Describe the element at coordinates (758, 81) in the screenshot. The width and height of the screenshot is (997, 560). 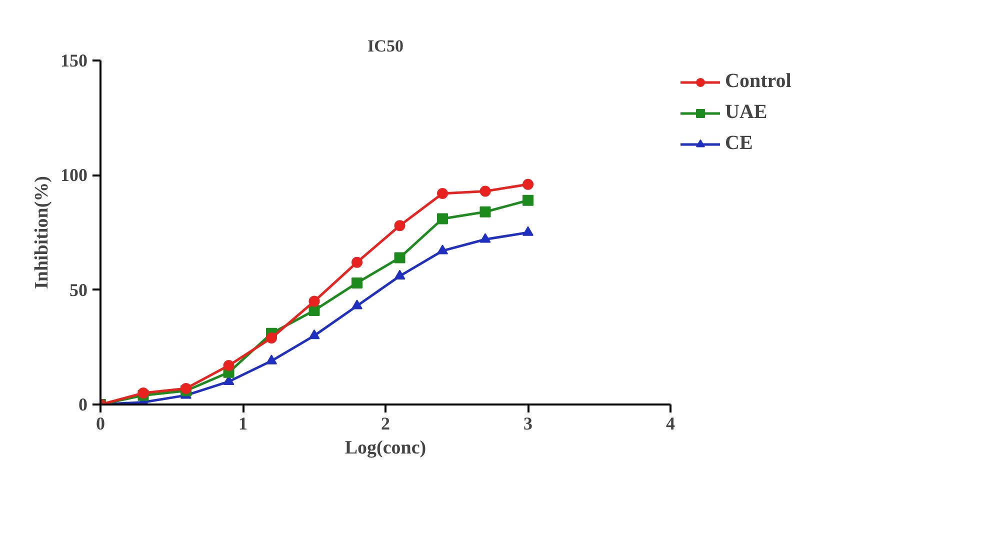
I see `legend-label: Control` at that location.